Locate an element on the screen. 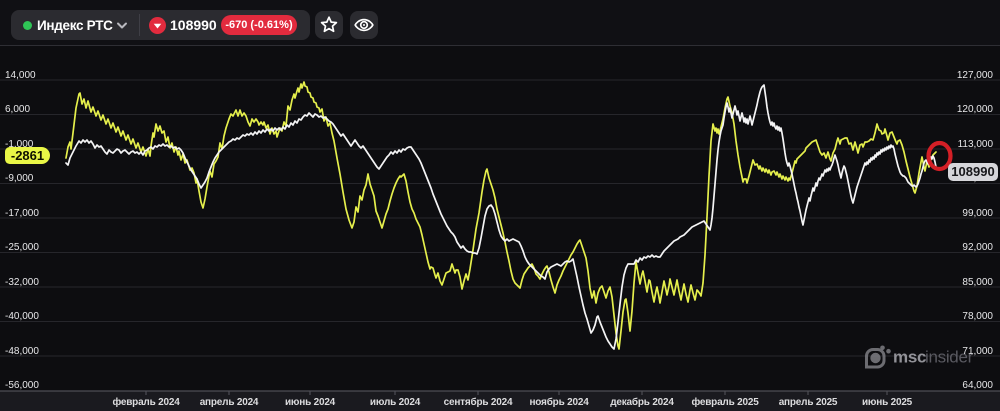 The width and height of the screenshot is (1000, 411). svg-text: msc is located at coordinates (909, 357).